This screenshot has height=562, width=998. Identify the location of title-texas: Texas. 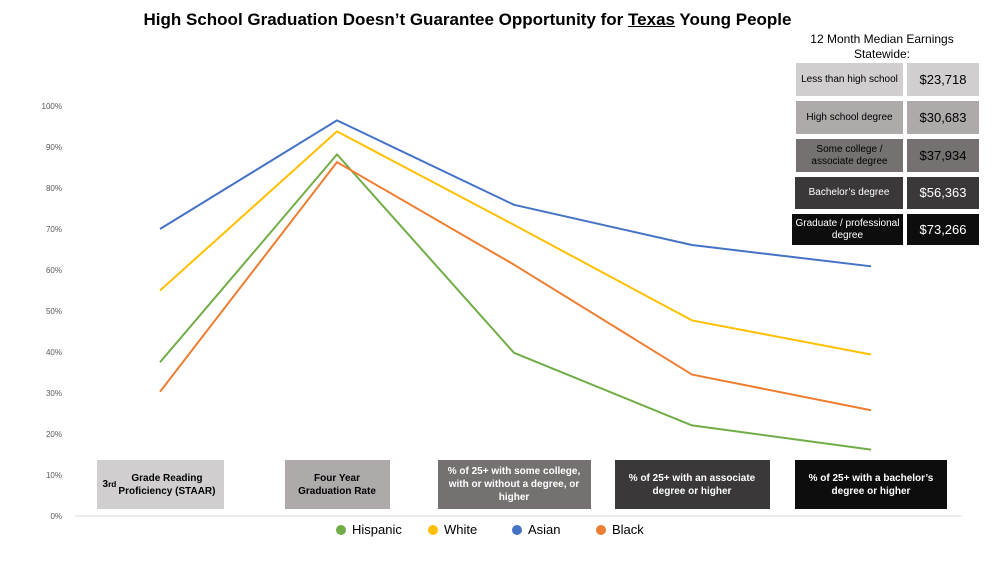
(651, 19).